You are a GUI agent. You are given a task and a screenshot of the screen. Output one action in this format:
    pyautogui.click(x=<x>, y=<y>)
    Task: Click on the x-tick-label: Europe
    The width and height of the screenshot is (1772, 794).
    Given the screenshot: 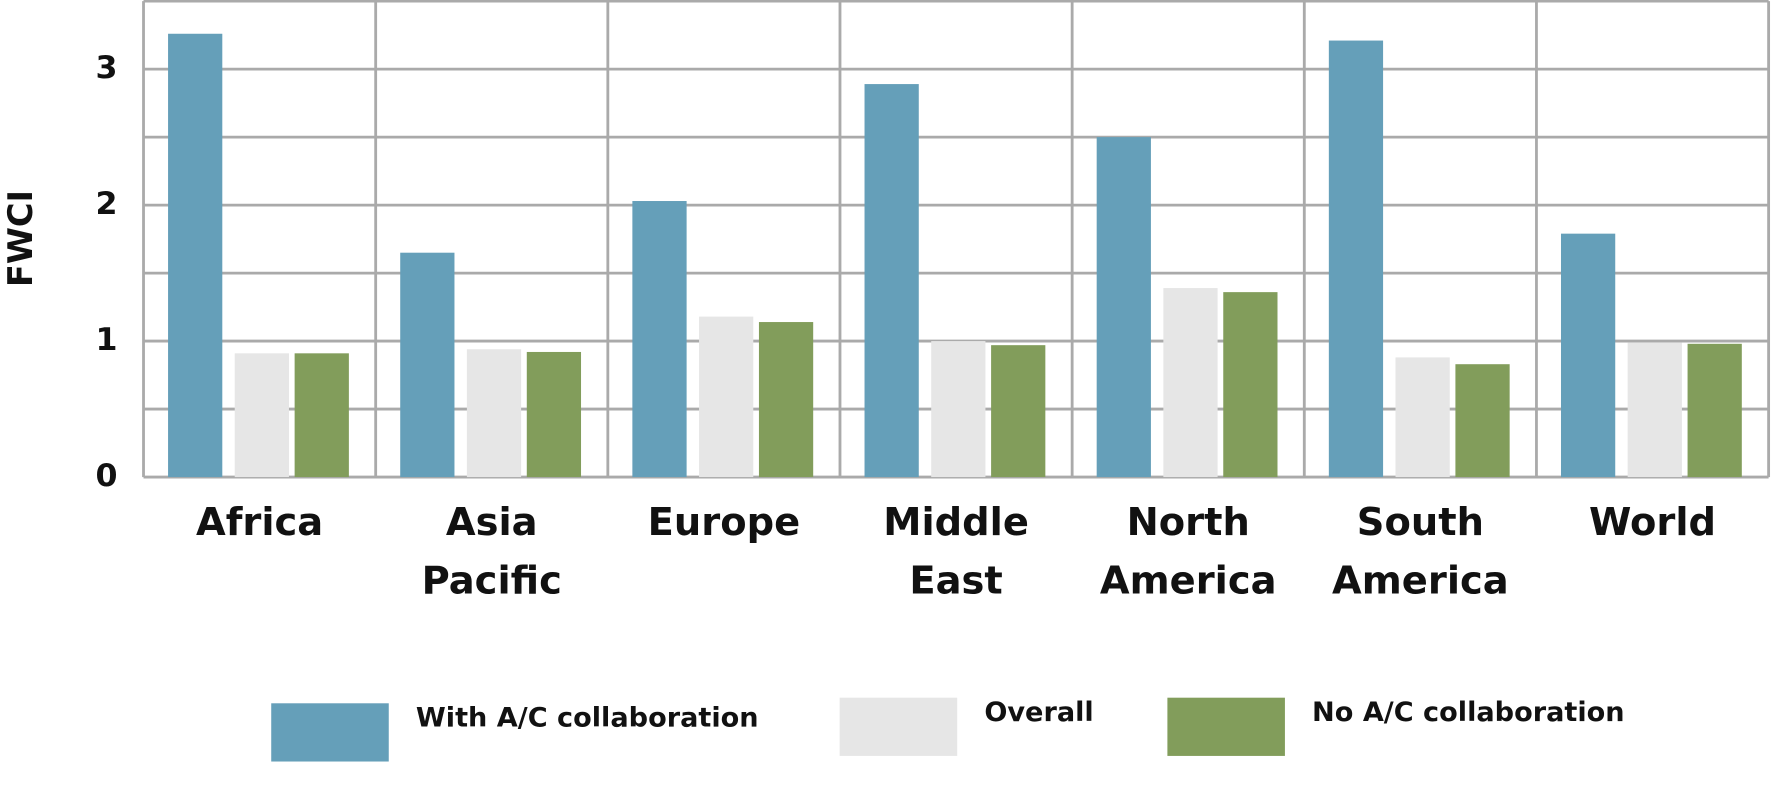 What is the action you would take?
    pyautogui.click(x=724, y=522)
    